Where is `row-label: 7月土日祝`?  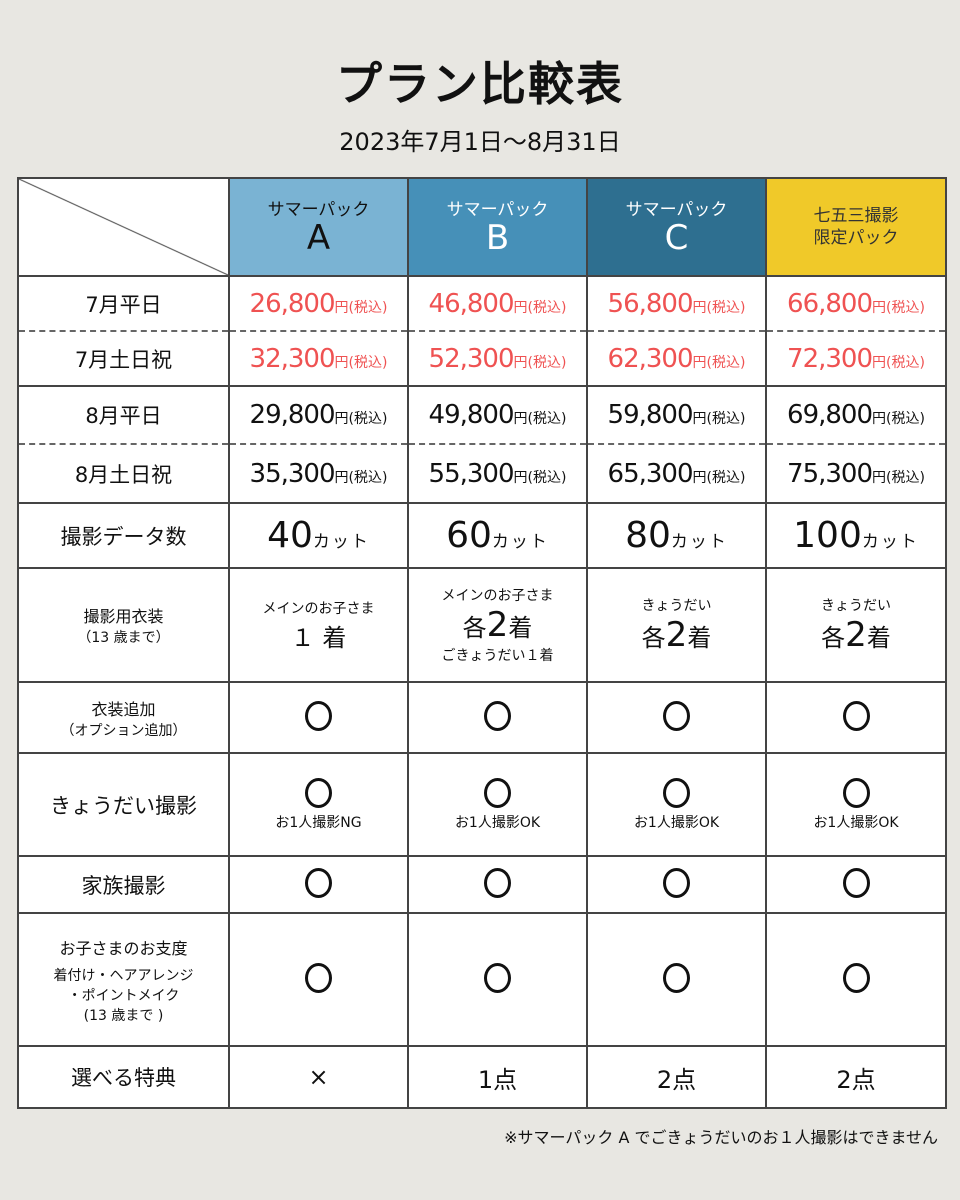 row-label: 7月土日祝 is located at coordinates (123, 358).